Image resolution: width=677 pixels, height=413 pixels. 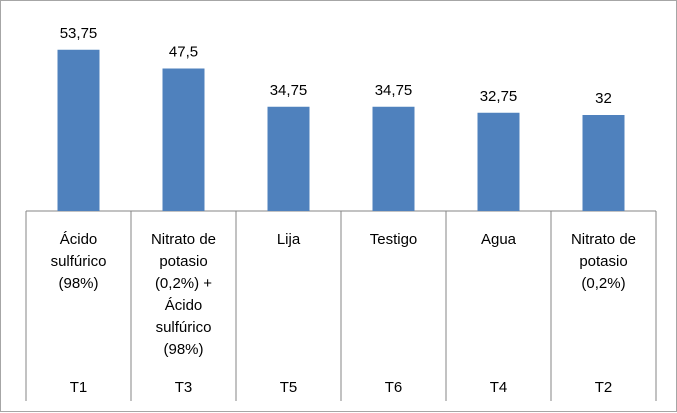 What do you see at coordinates (79, 33) in the screenshot?
I see `data-label: 53,75` at bounding box center [79, 33].